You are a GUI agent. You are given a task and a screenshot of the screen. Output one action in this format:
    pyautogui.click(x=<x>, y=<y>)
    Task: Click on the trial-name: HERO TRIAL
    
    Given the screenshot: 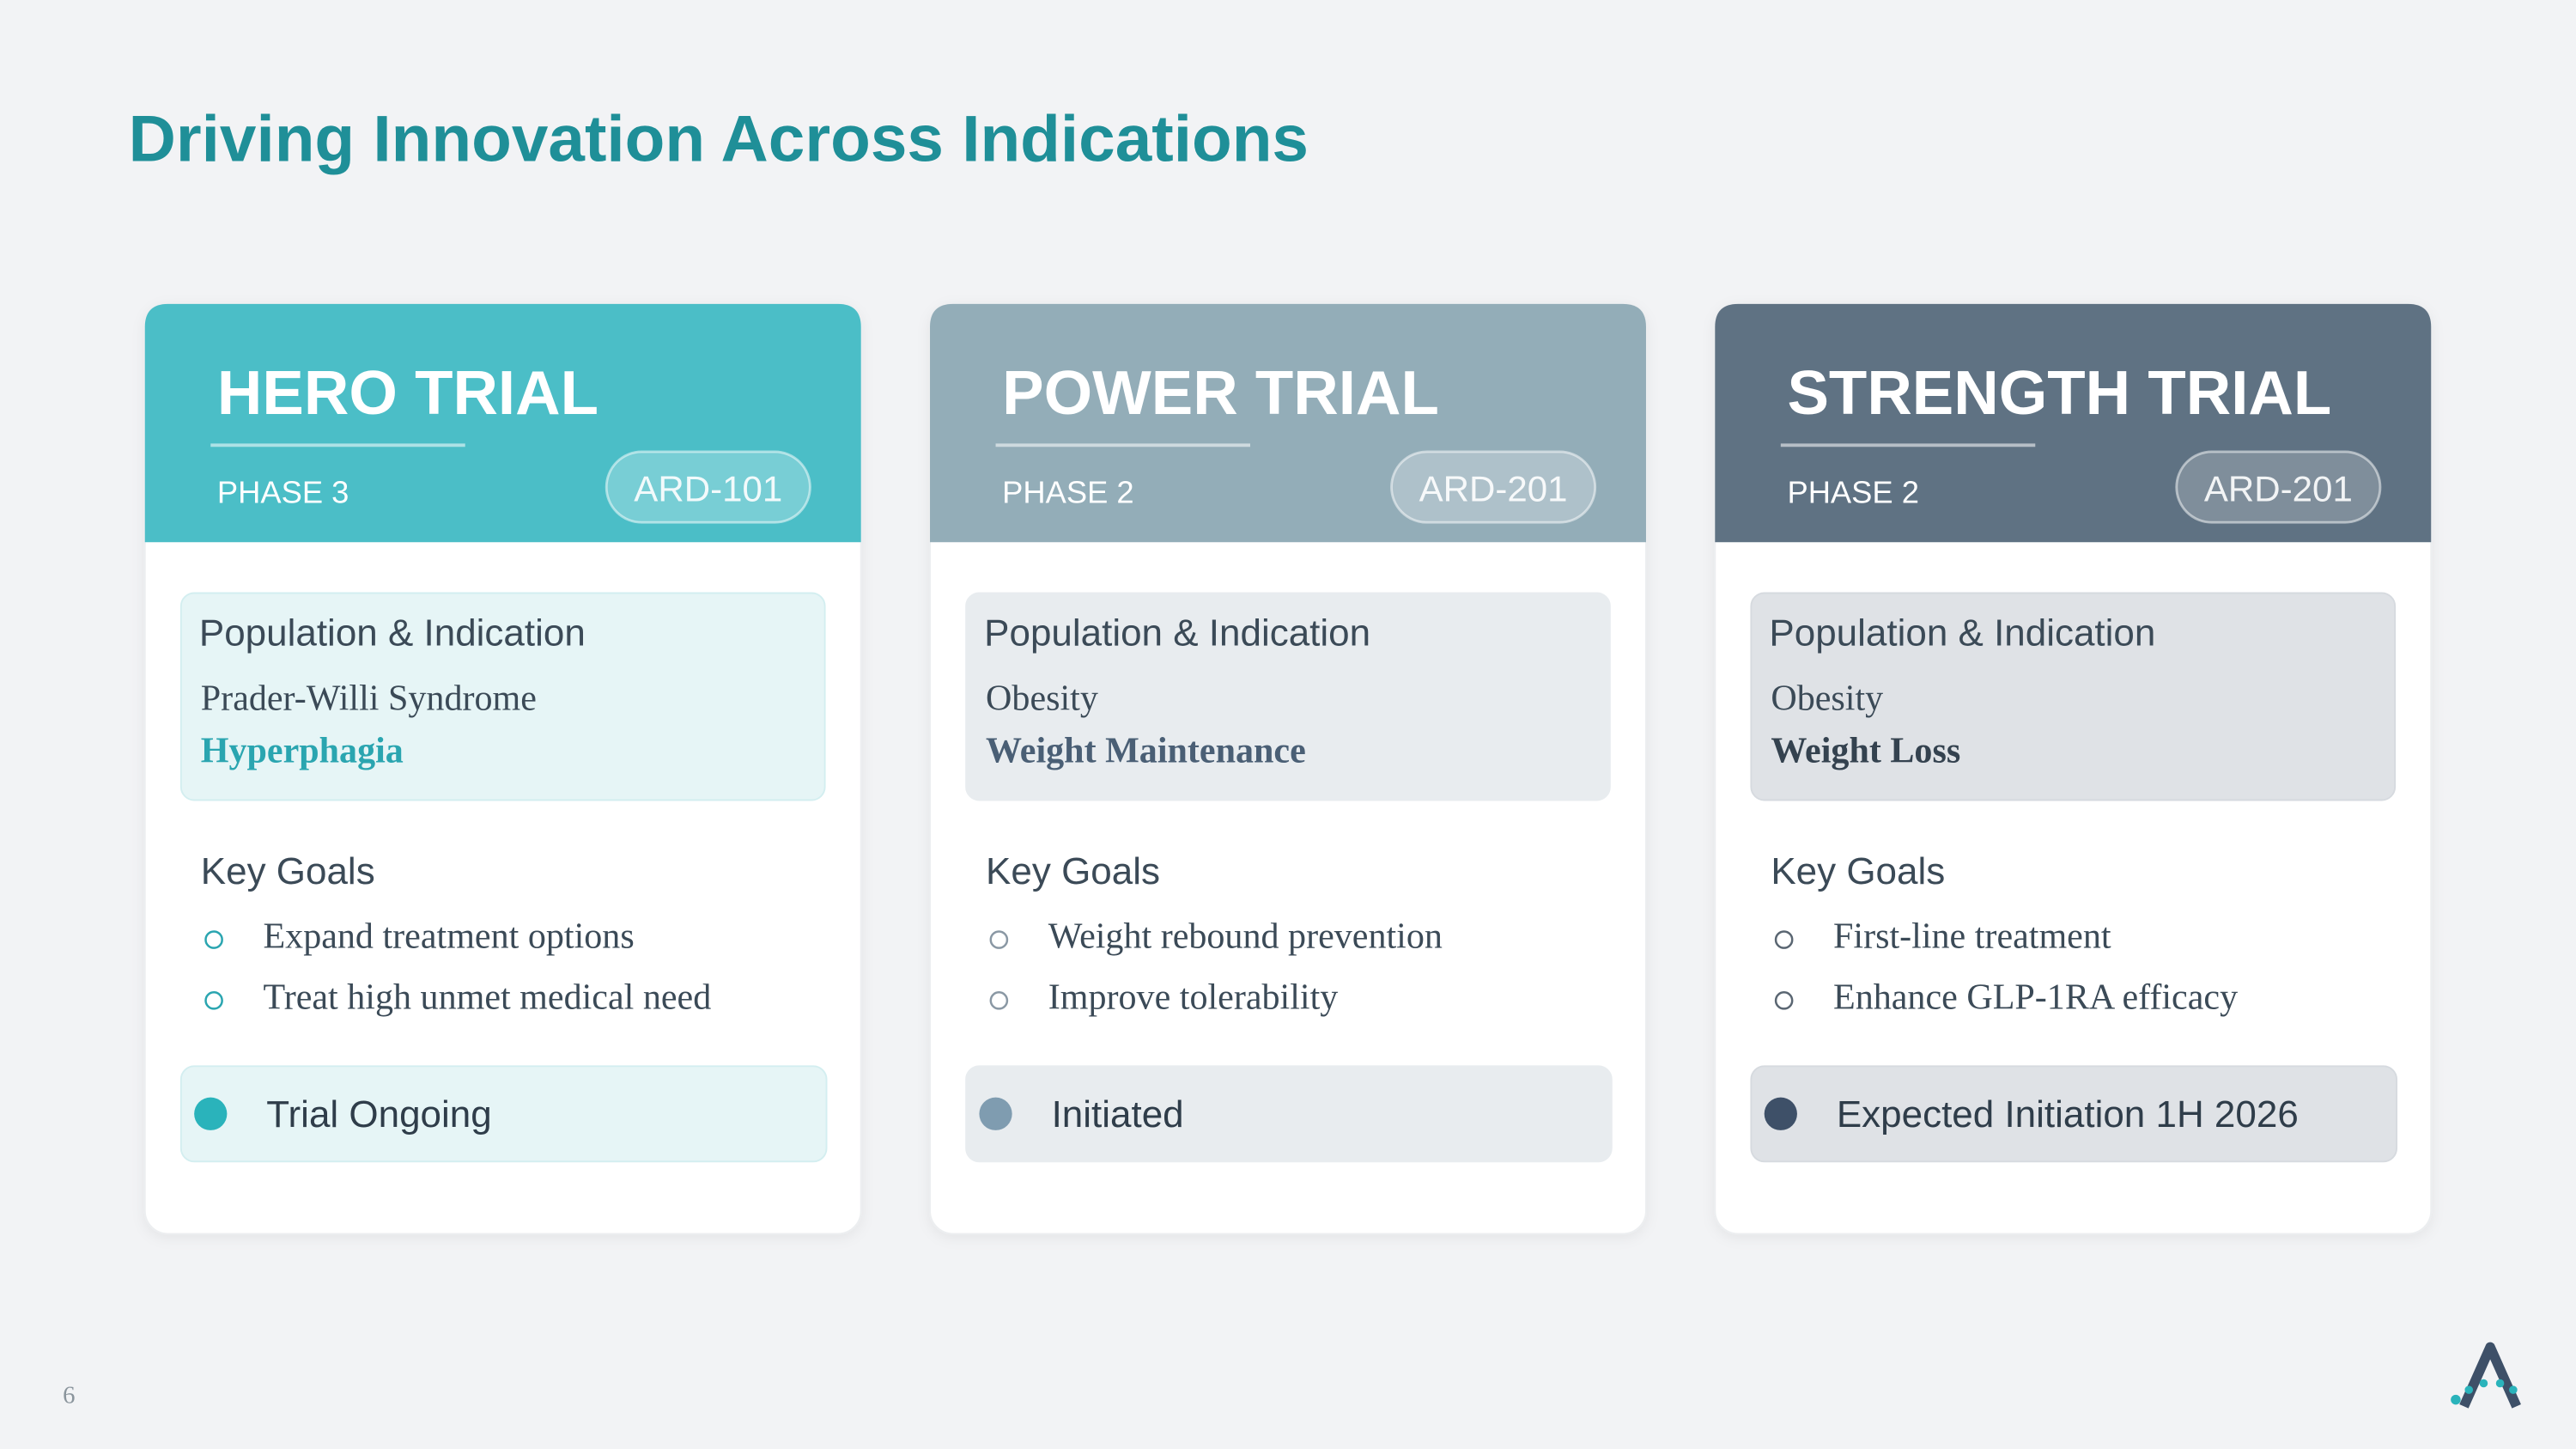 What is the action you would take?
    pyautogui.click(x=408, y=393)
    